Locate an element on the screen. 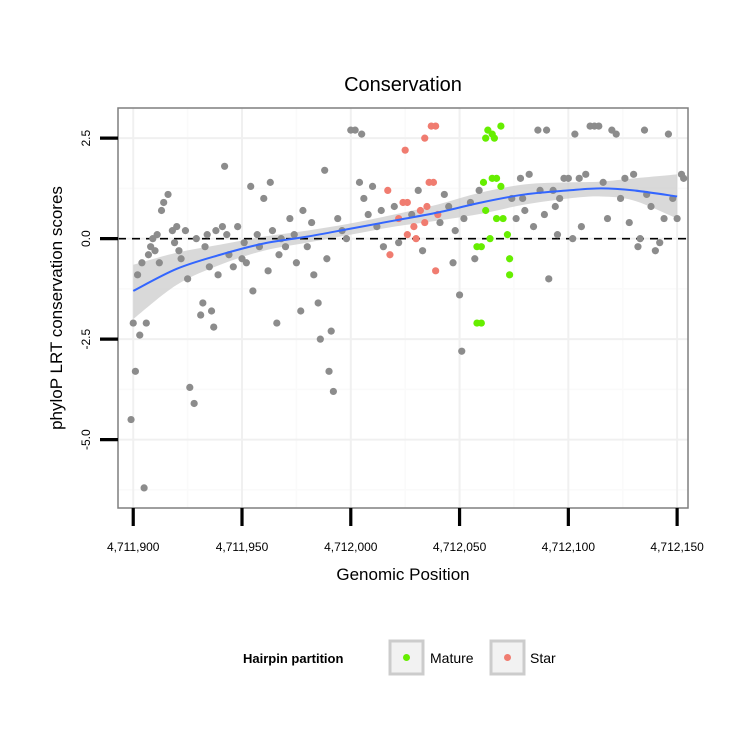 This screenshot has width=750, height=750. x-tick-label: 4,712,100 is located at coordinates (569, 547).